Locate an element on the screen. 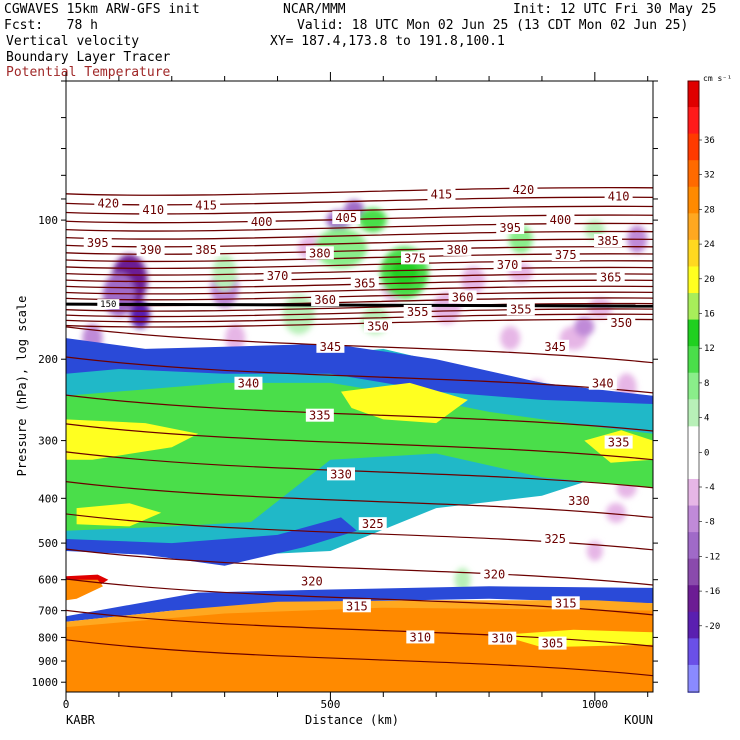 This screenshot has height=740, width=740. y-tick-label: 800 is located at coordinates (48, 637).